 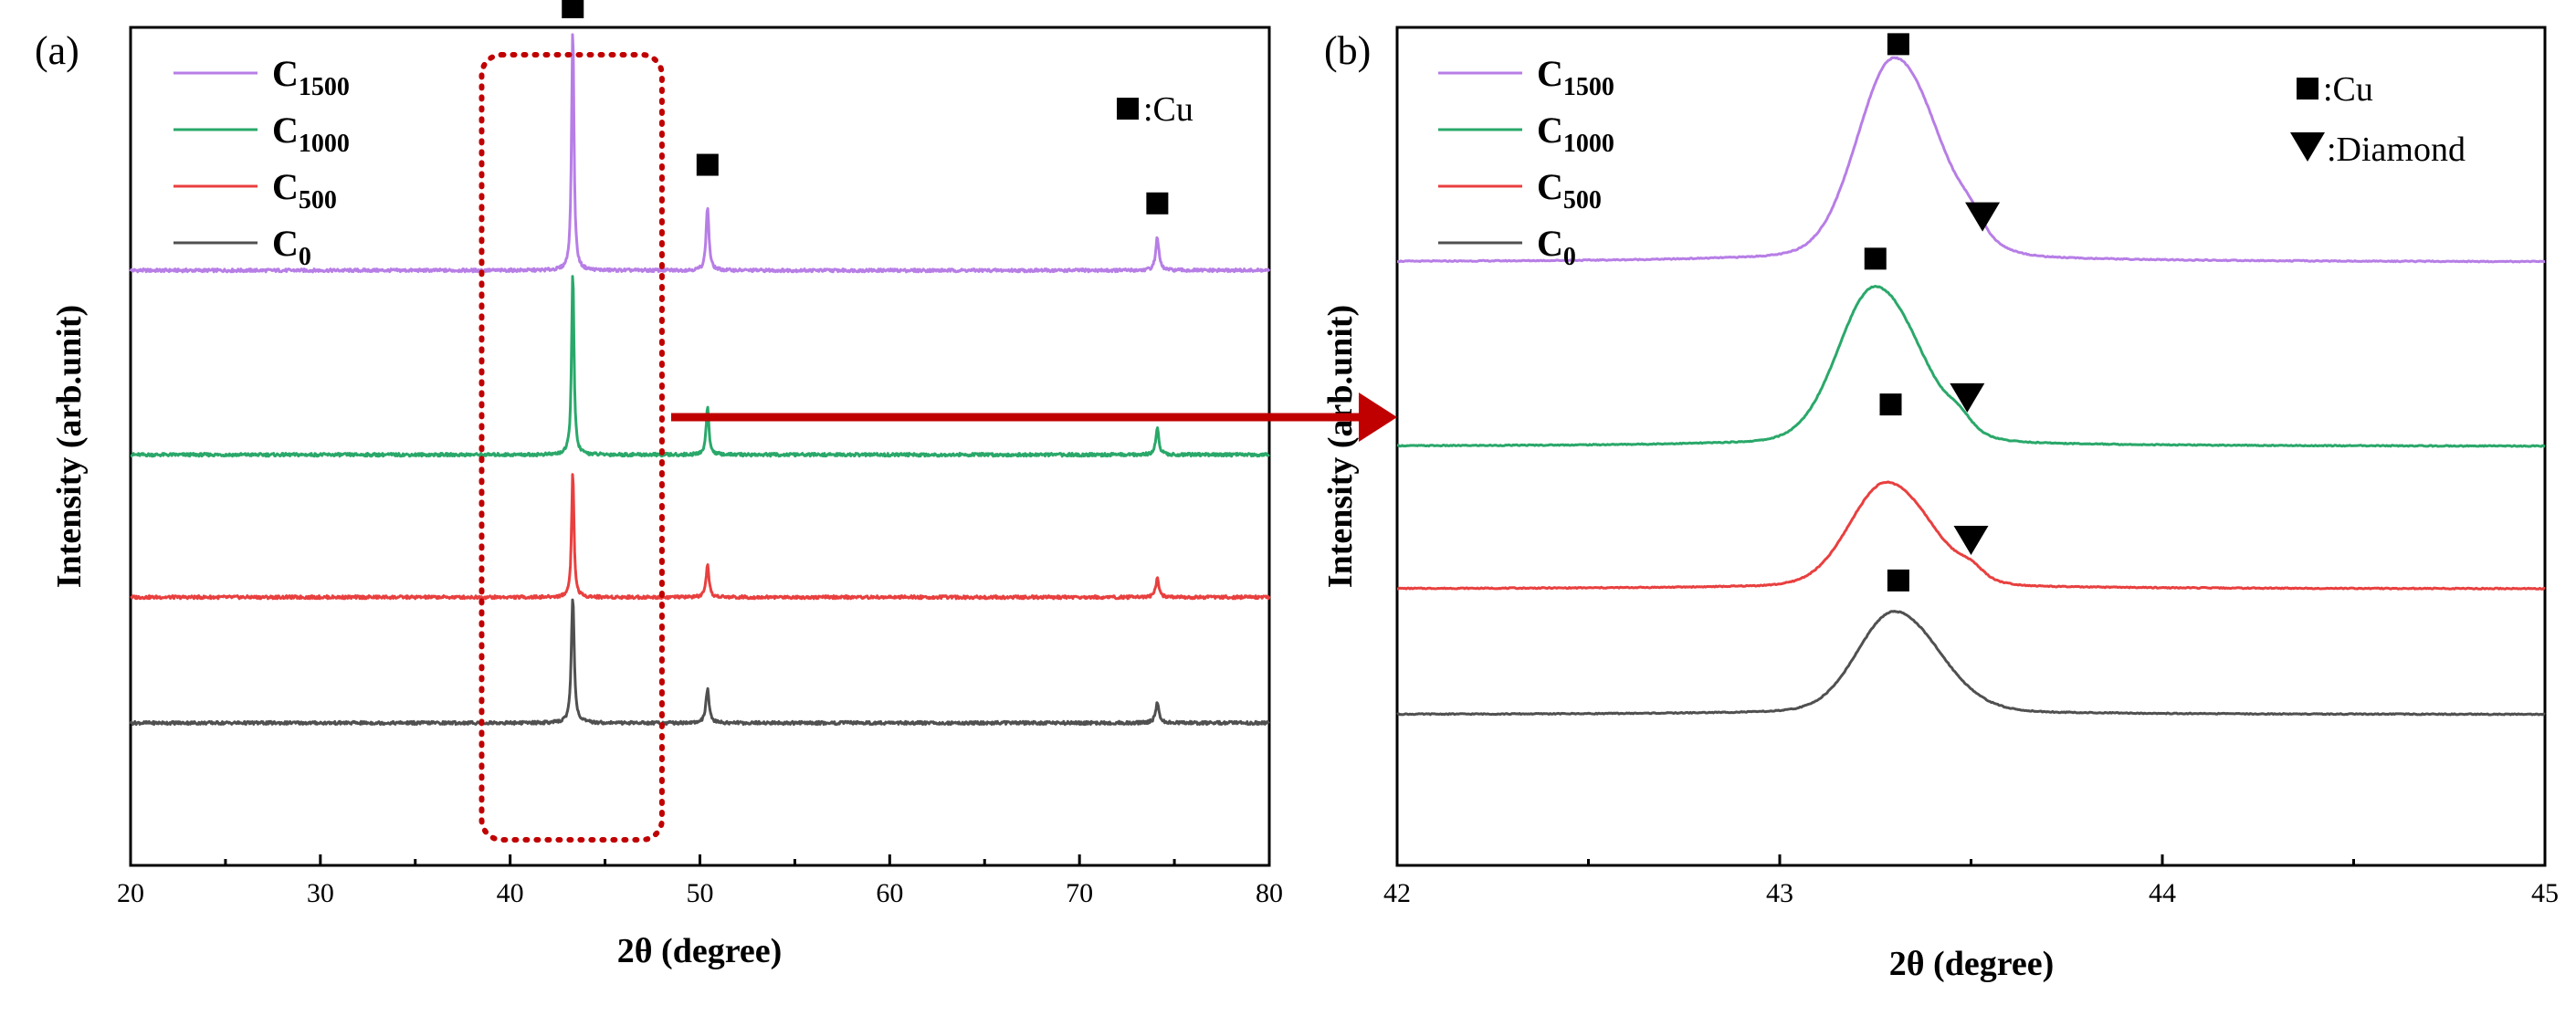 What do you see at coordinates (2307, 147) in the screenshot?
I see `diamond-triangle-icon` at bounding box center [2307, 147].